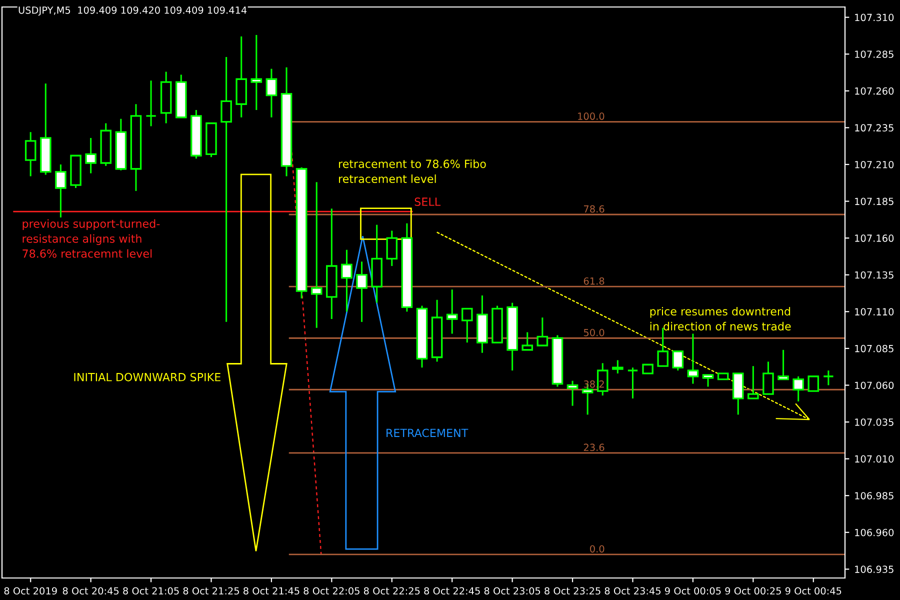  Describe the element at coordinates (874, 569) in the screenshot. I see `y-tick-label: 106.935` at that location.